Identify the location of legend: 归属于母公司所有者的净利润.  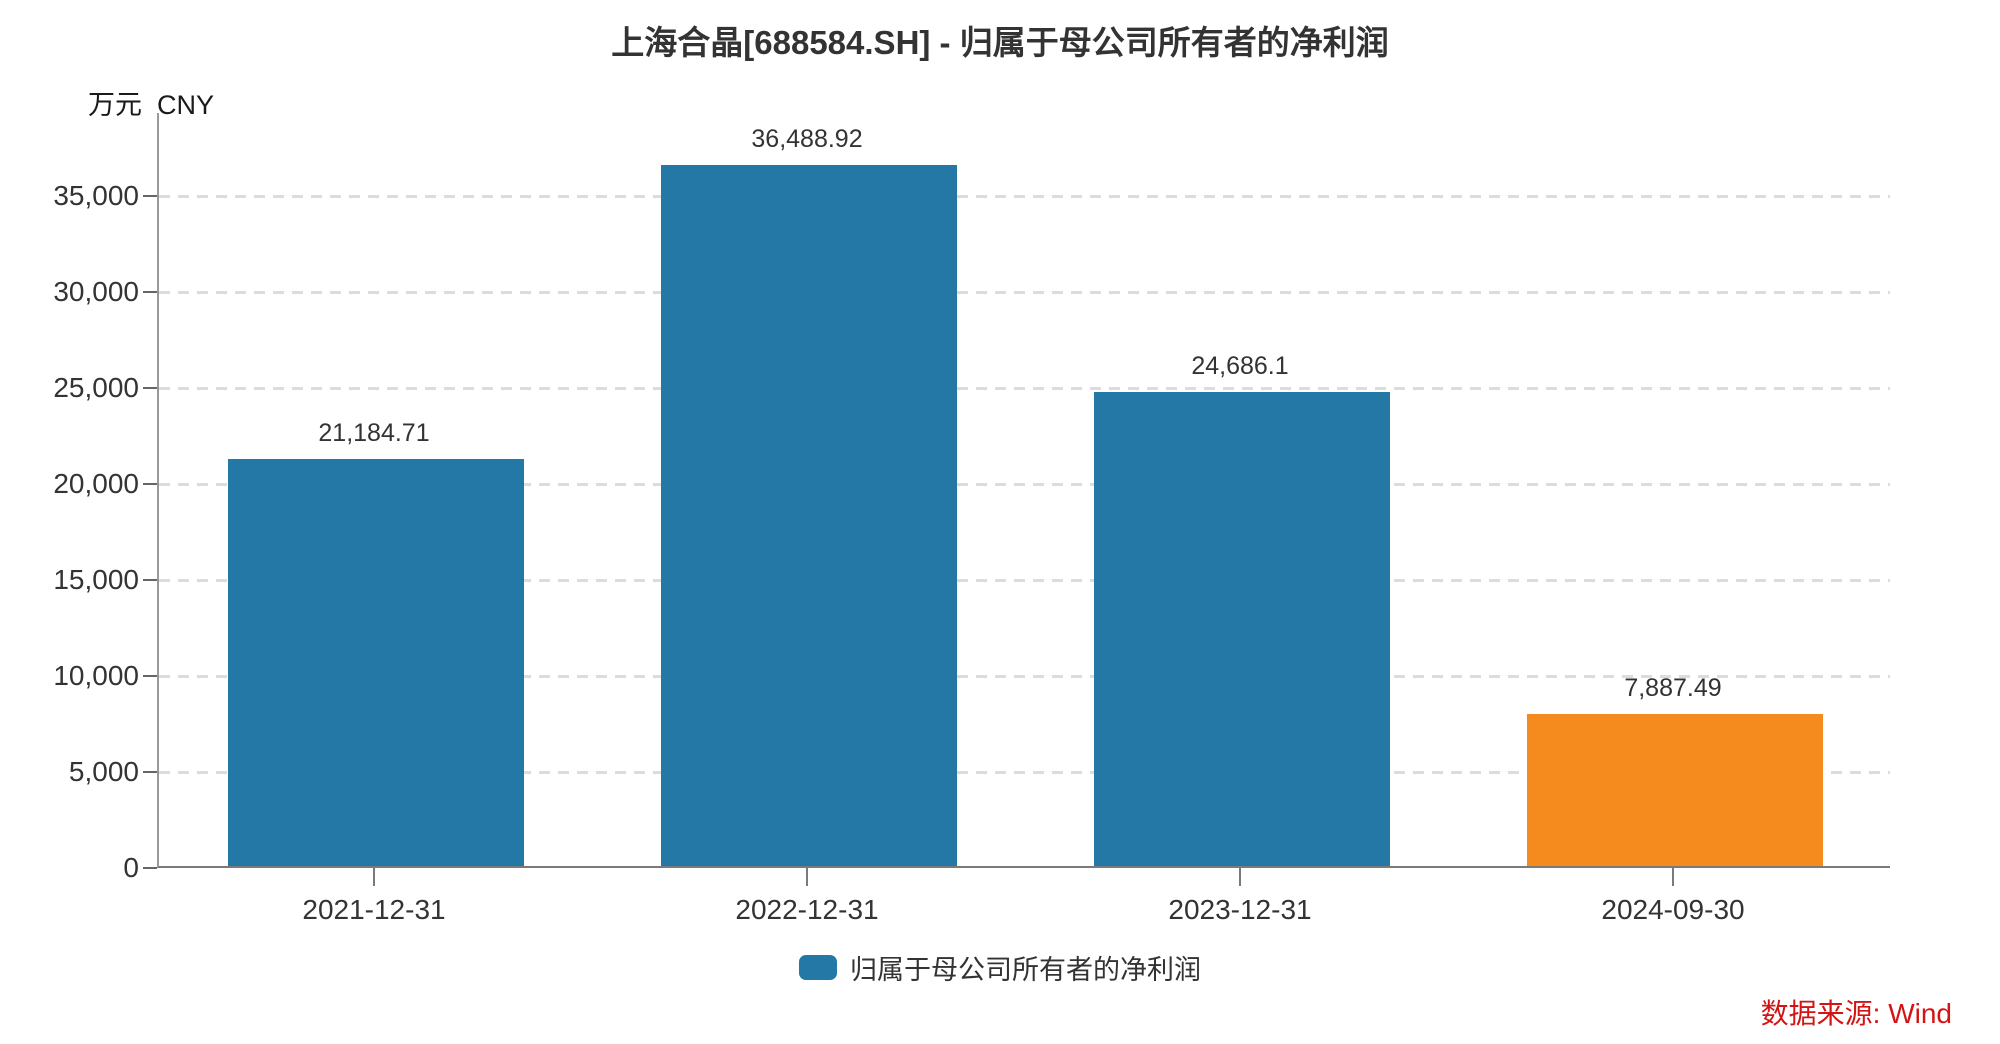
(1000, 967).